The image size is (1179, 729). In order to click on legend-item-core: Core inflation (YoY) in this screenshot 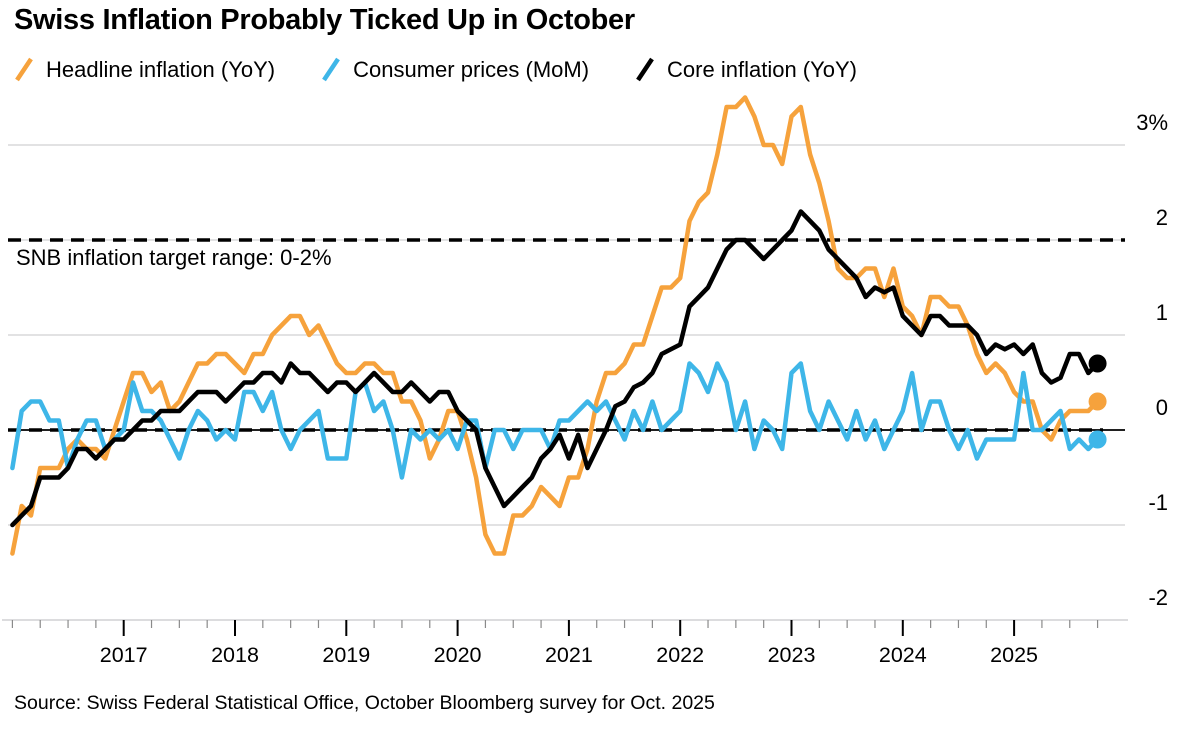, I will do `click(746, 69)`.